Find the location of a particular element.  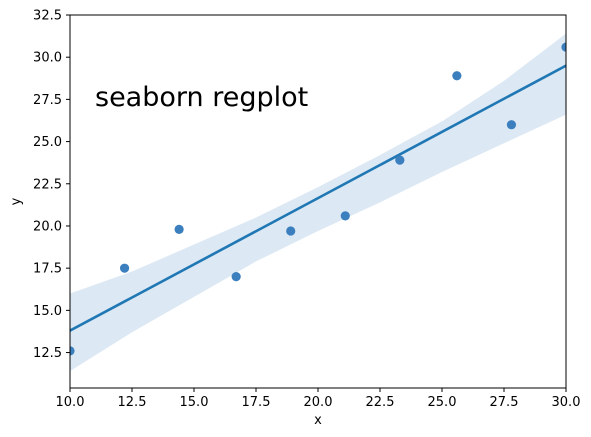

y-tick-label: 27.5 is located at coordinates (47, 100).